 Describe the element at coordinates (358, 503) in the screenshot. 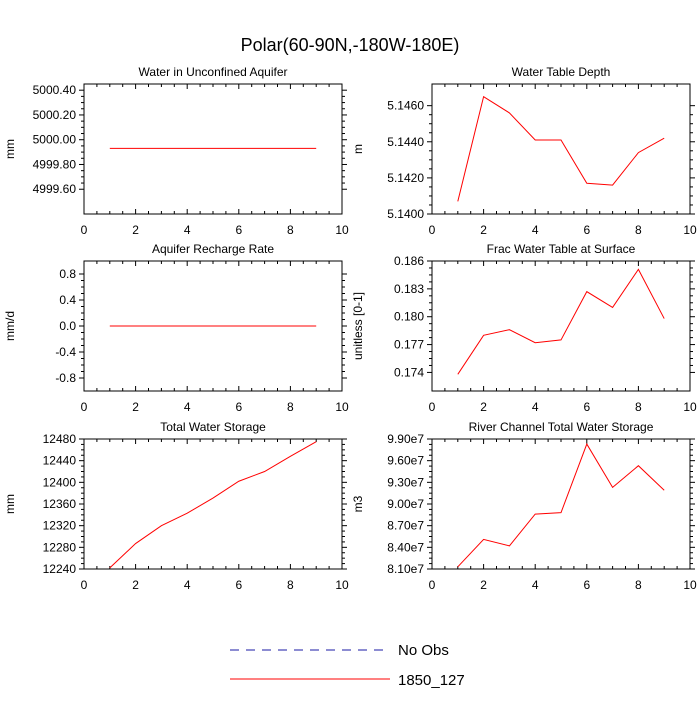

I see `y-axis-label: m3` at that location.